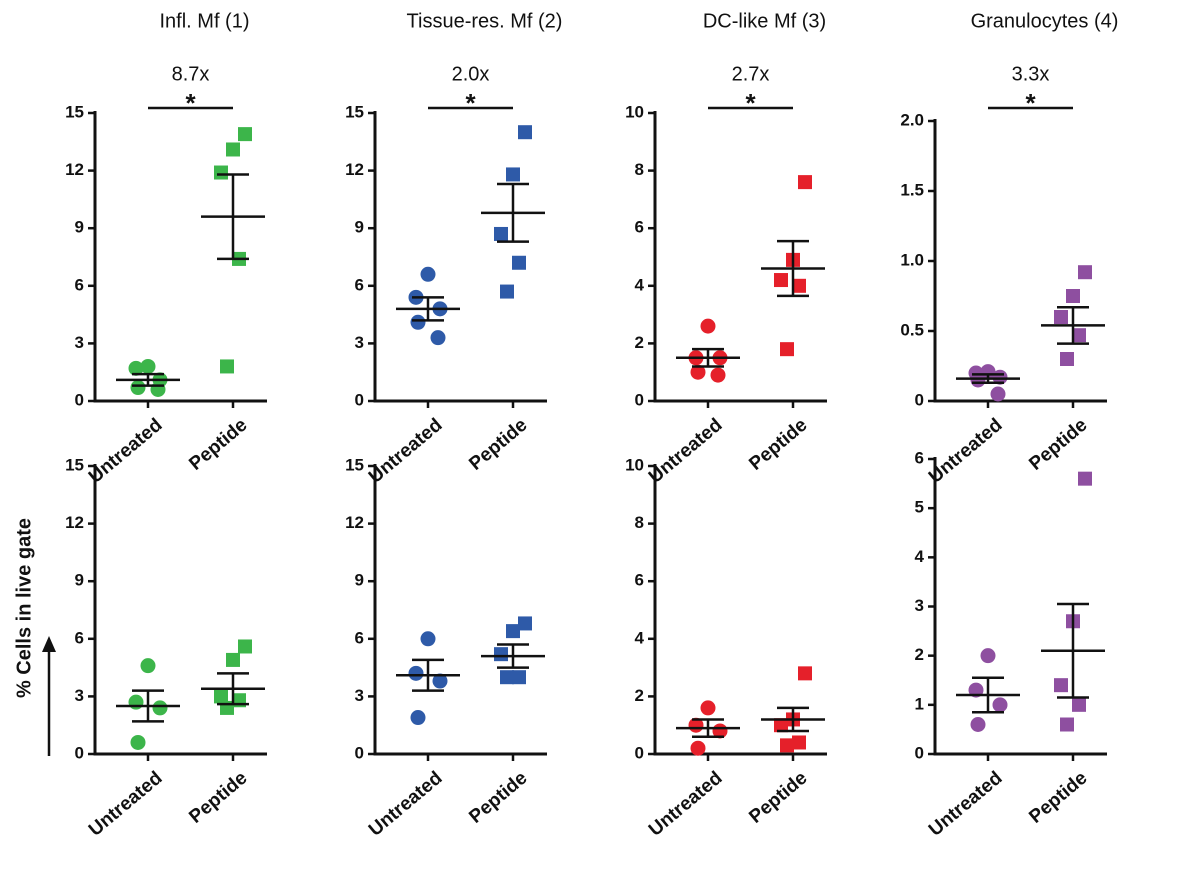 The image size is (1182, 876). I want to click on panel-title: DC-like Mf (3), so click(764, 21).